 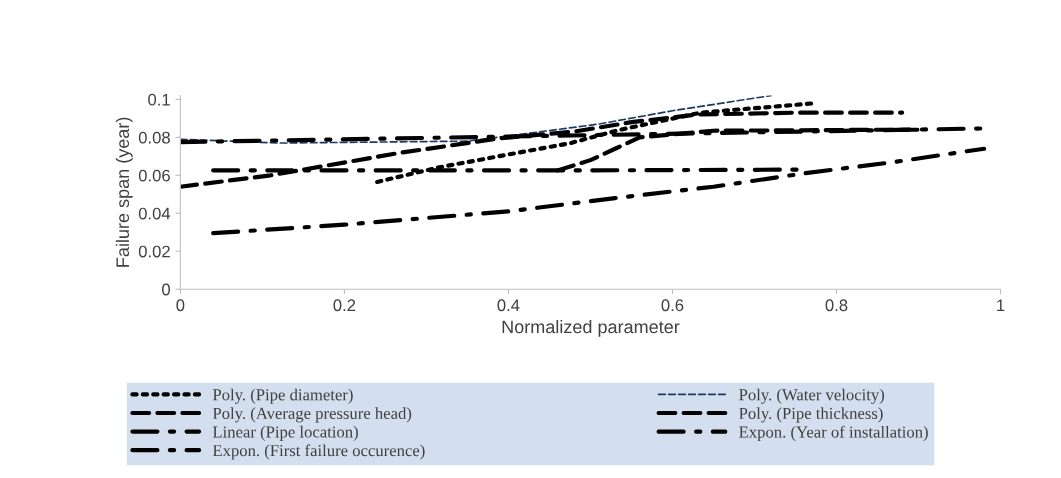 What do you see at coordinates (811, 415) in the screenshot?
I see `legend-label: Poly. (Pipe thickness)` at bounding box center [811, 415].